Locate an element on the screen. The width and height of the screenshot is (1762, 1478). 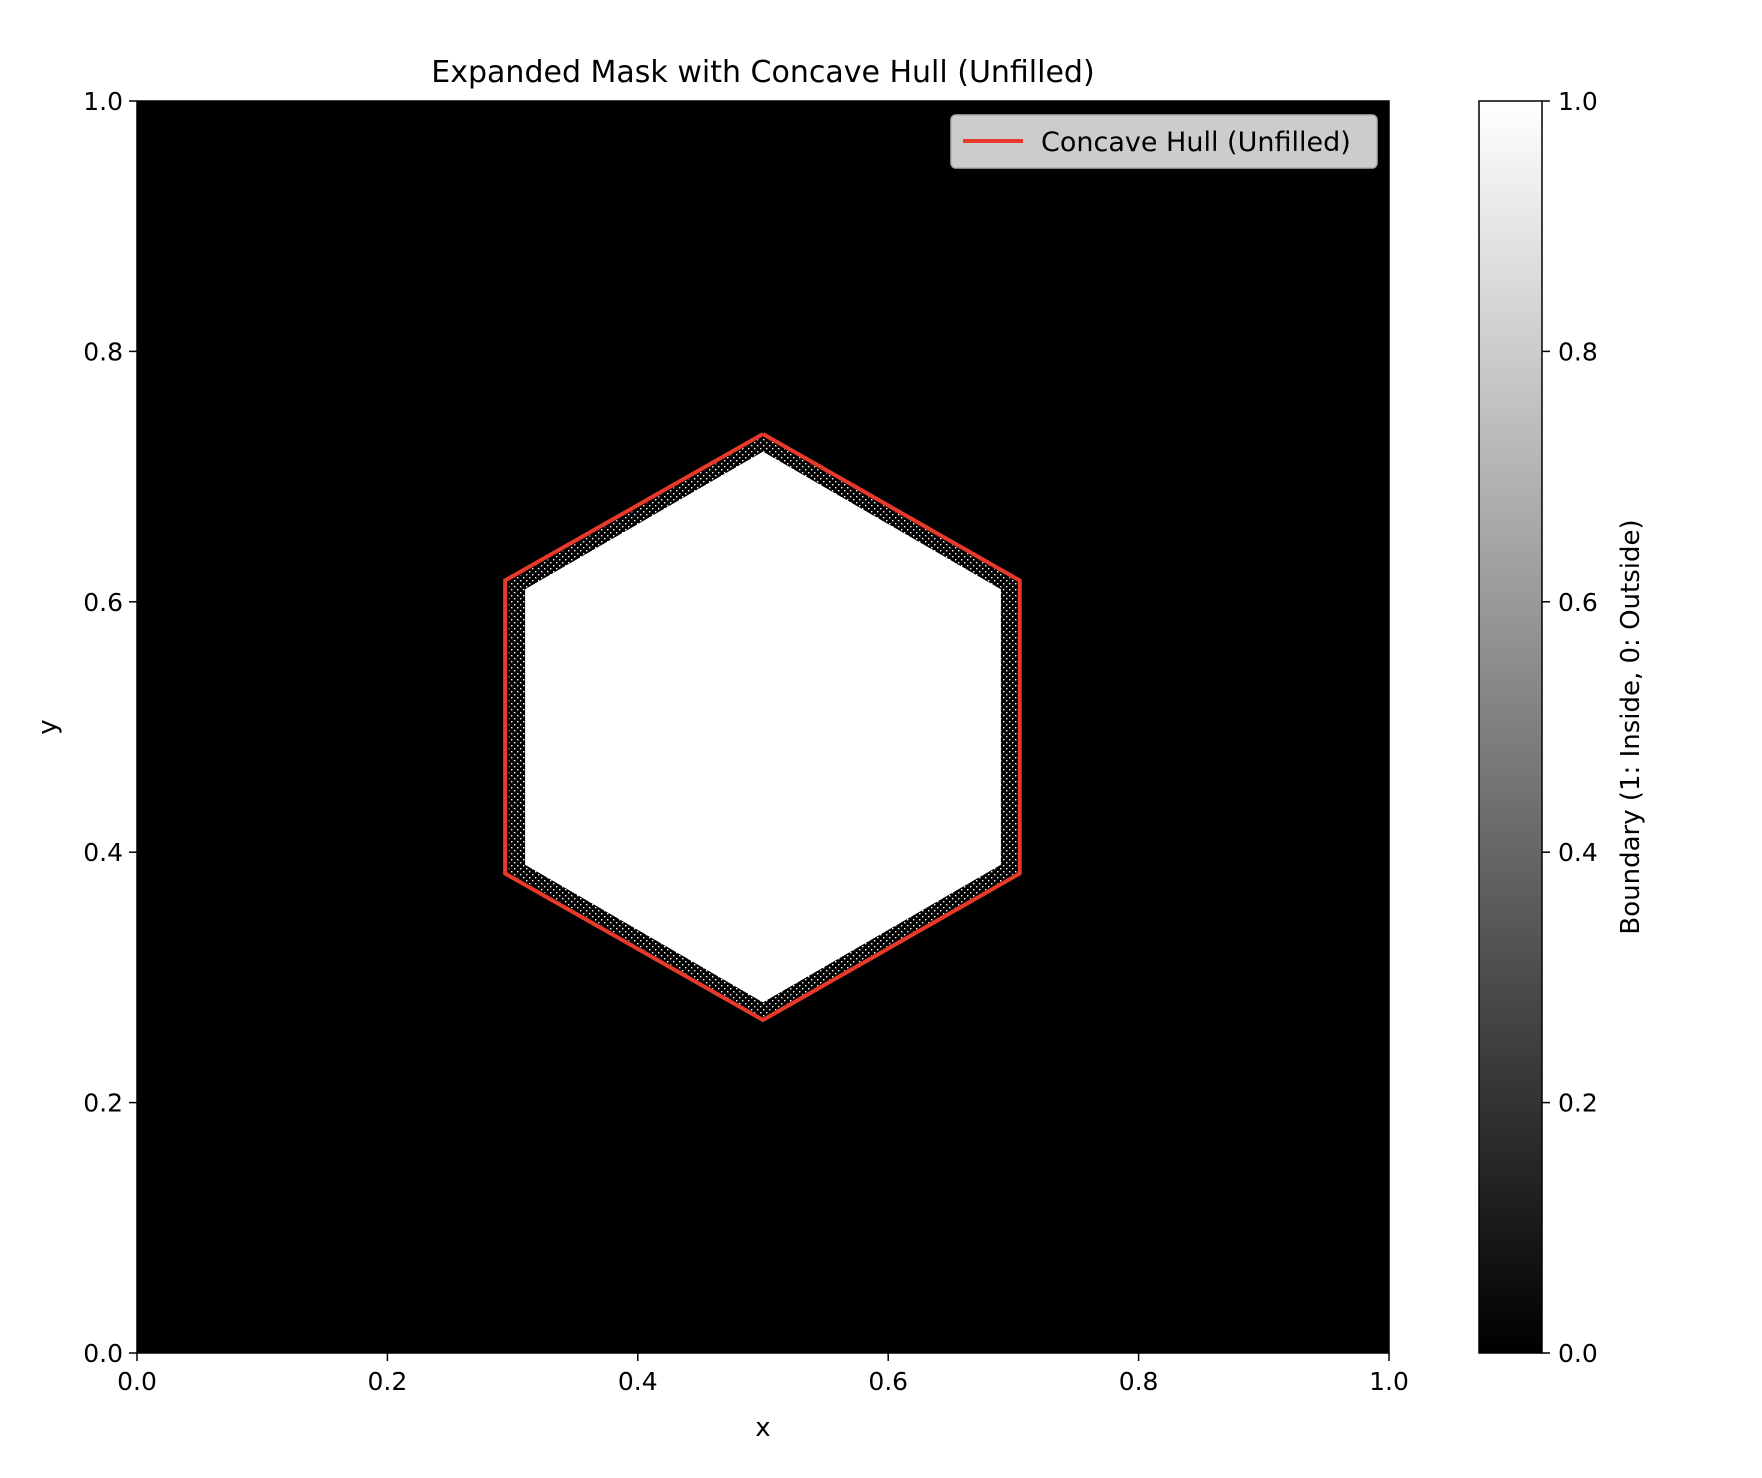
y-tick-label: 0.6 is located at coordinates (103, 602).